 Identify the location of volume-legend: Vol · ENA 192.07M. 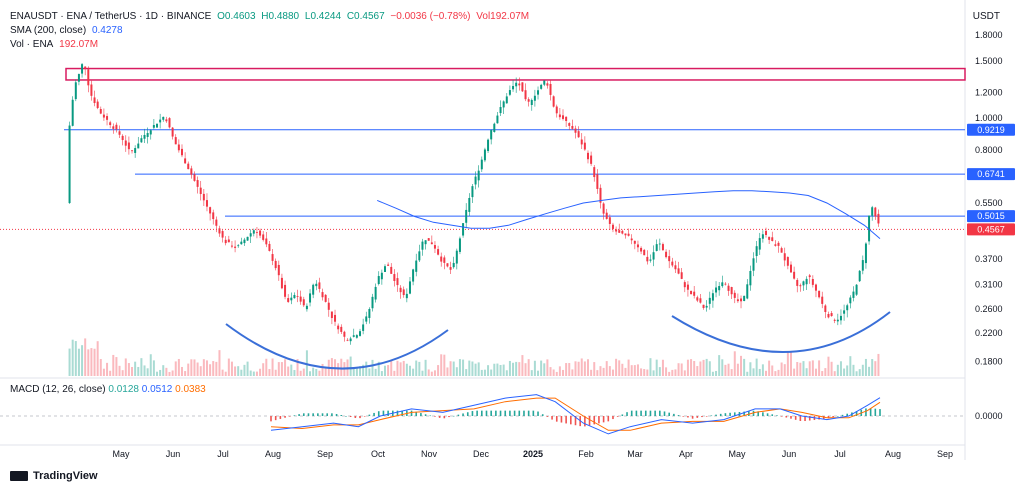
(55, 44).